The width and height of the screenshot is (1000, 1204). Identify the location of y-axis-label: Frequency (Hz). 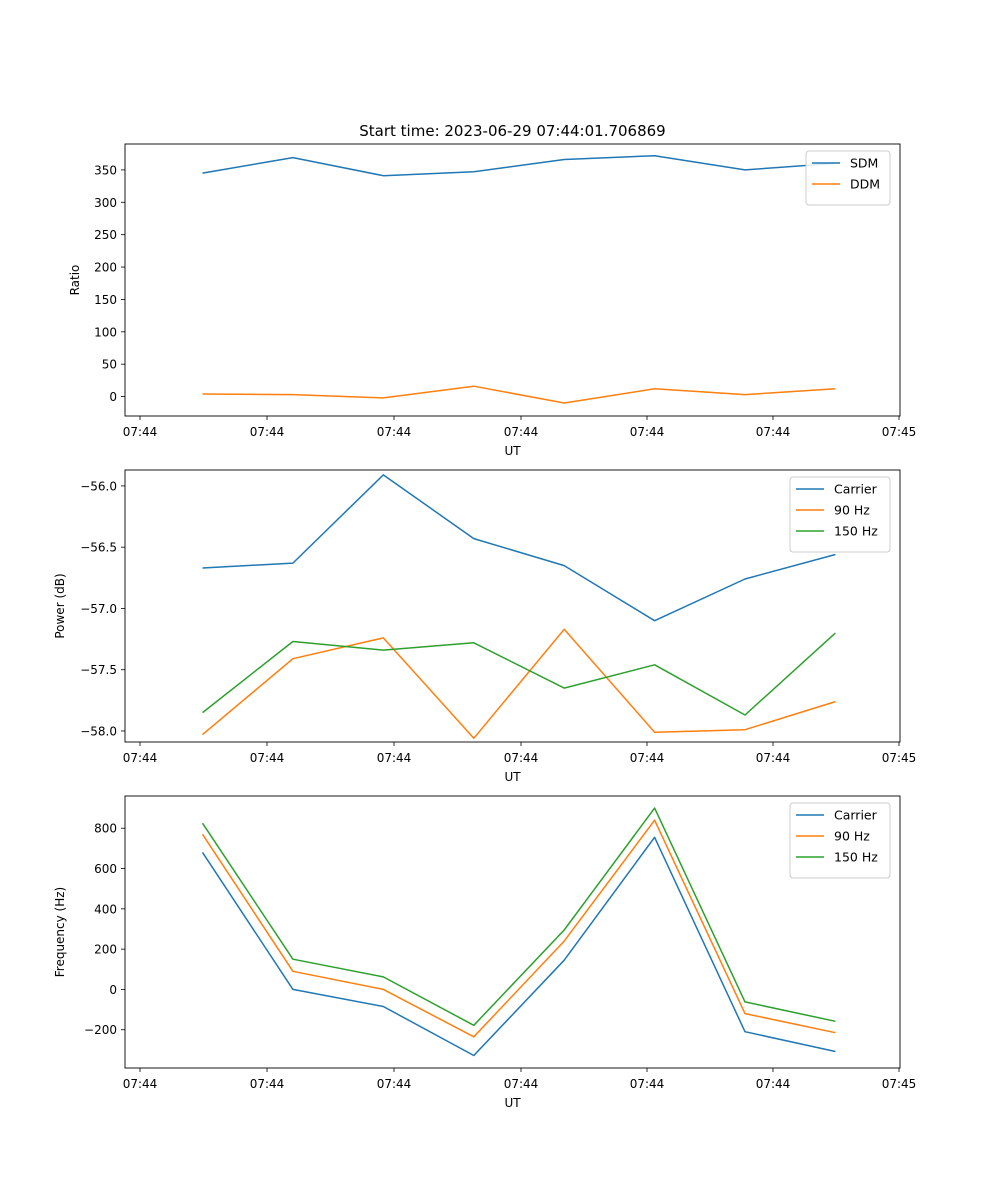
(60, 932).